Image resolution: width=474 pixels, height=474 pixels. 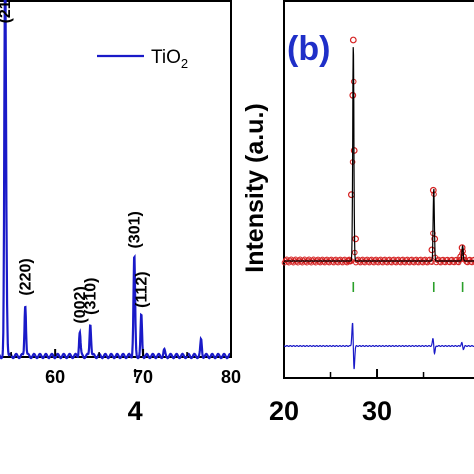 What do you see at coordinates (125, 368) in the screenshot?
I see `panel-a-x-ticks: 60 70 80` at bounding box center [125, 368].